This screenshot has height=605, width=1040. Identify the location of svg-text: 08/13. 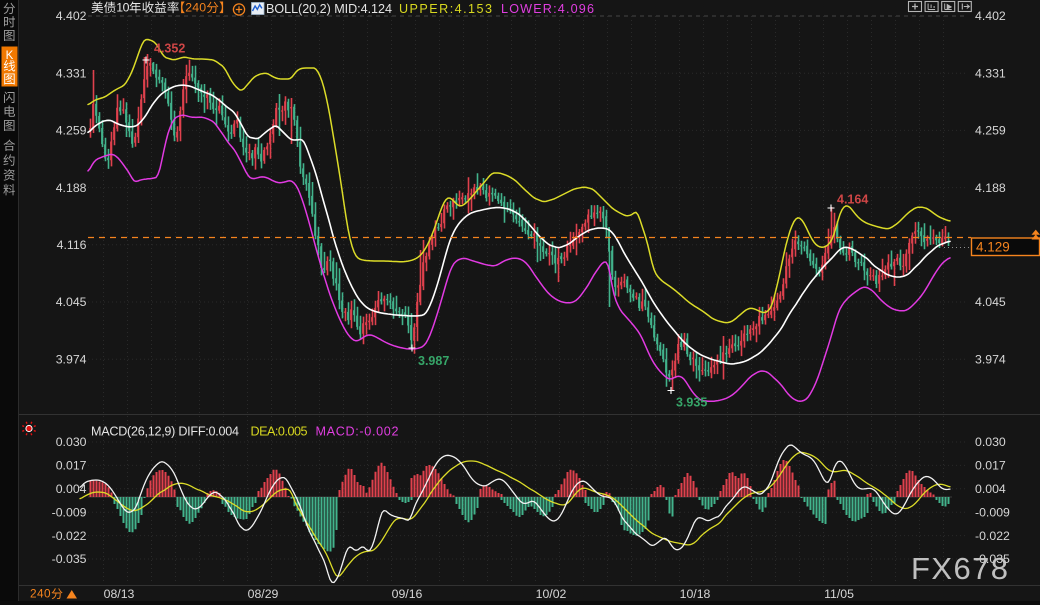
(119, 594).